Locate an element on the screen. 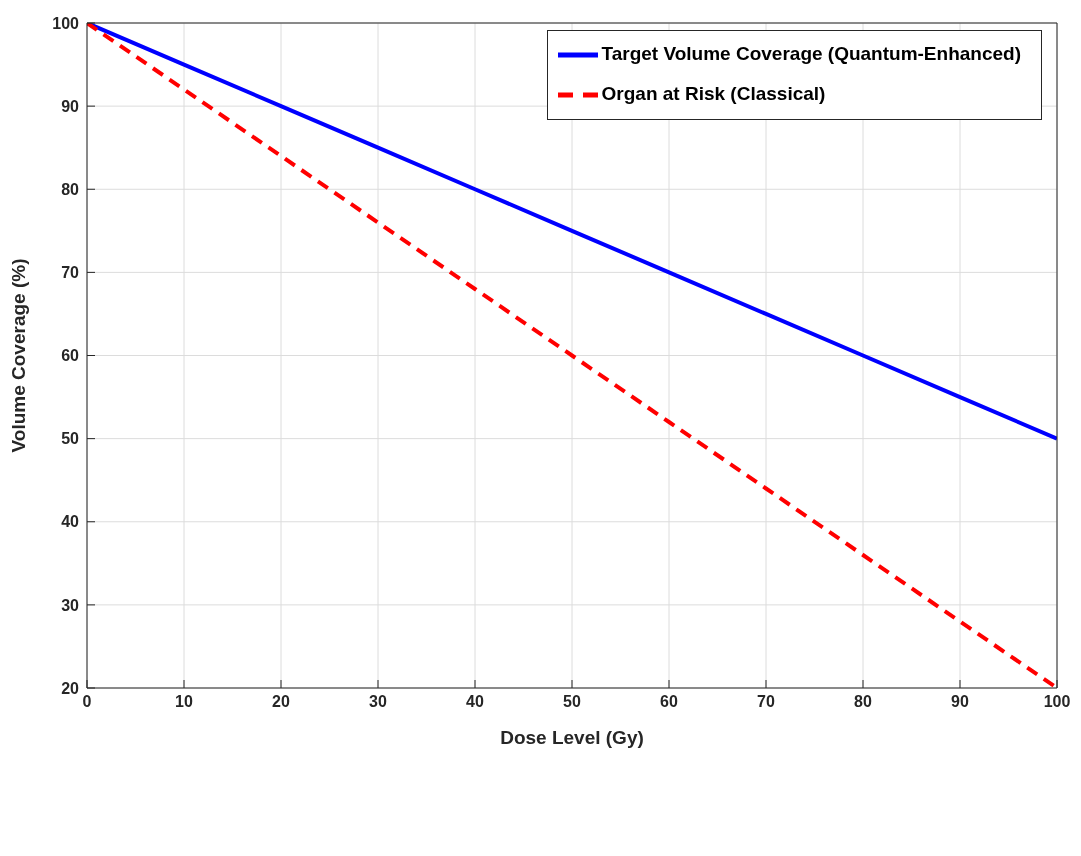 Image resolution: width=1081 pixels, height=856 pixels. x-tick-label: 0 is located at coordinates (87, 702).